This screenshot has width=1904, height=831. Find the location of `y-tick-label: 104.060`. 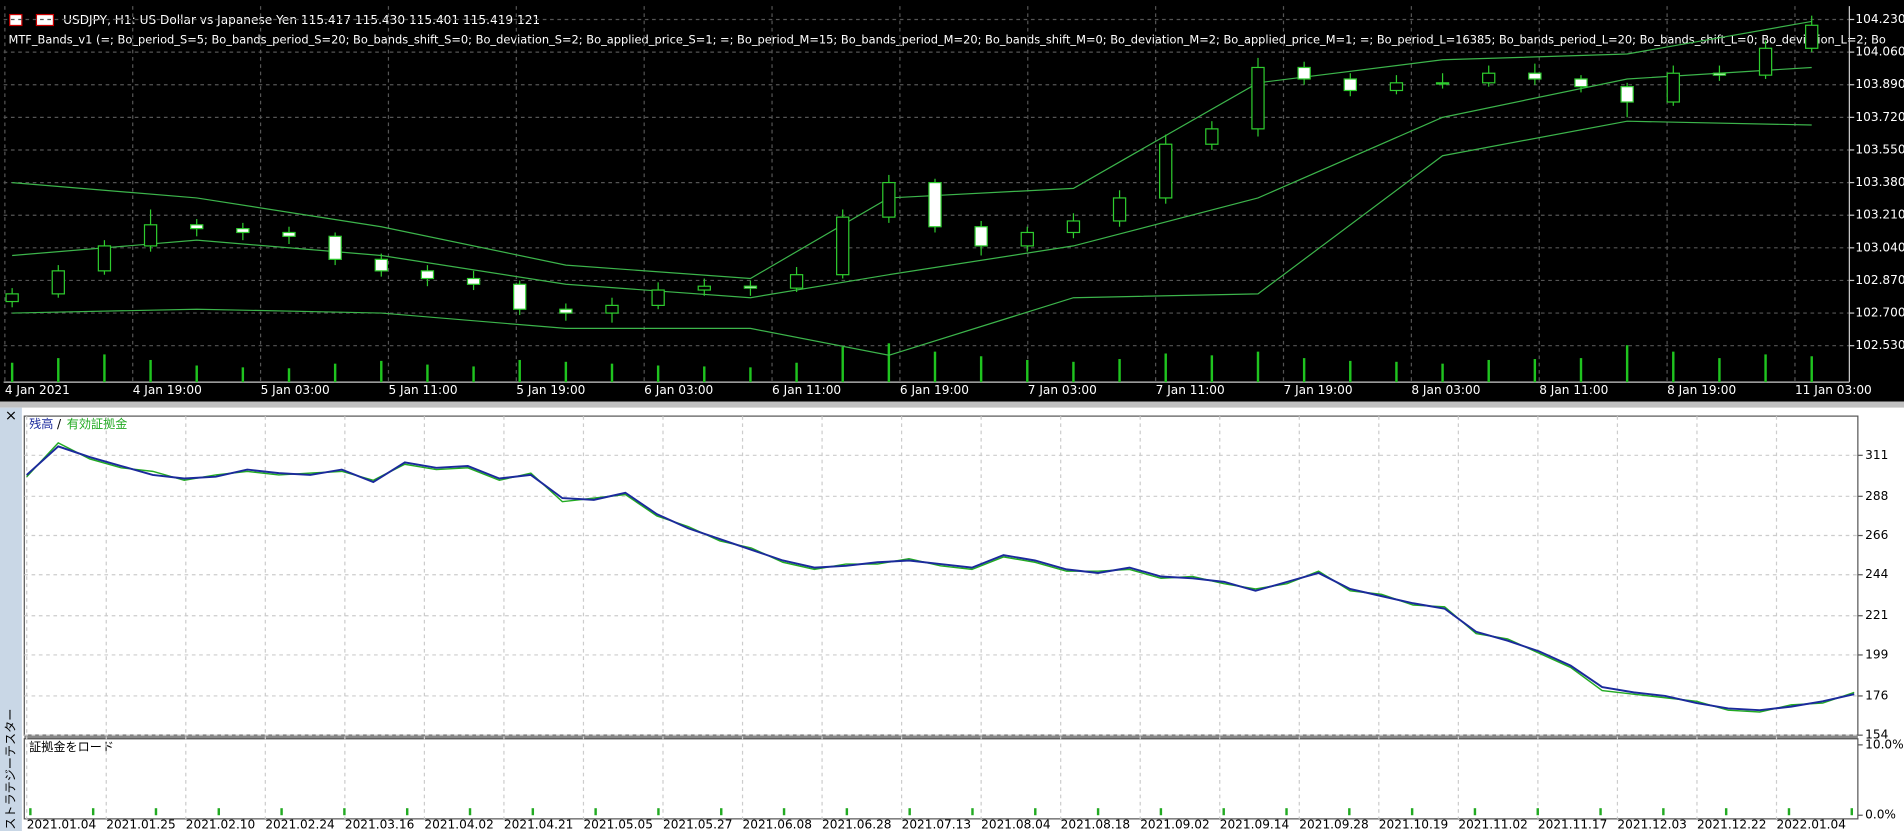

y-tick-label: 104.060 is located at coordinates (1879, 52).